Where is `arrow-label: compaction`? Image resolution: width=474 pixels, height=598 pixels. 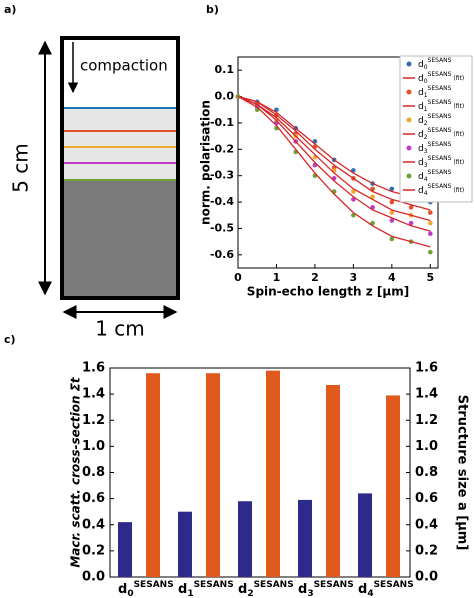
arrow-label: compaction is located at coordinates (124, 66).